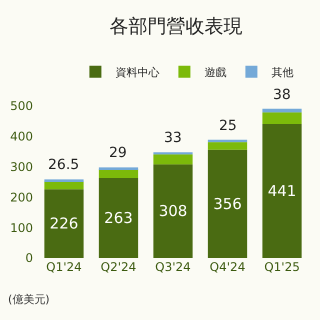  Describe the element at coordinates (29, 299) in the screenshot. I see `text: (億美元)` at that location.